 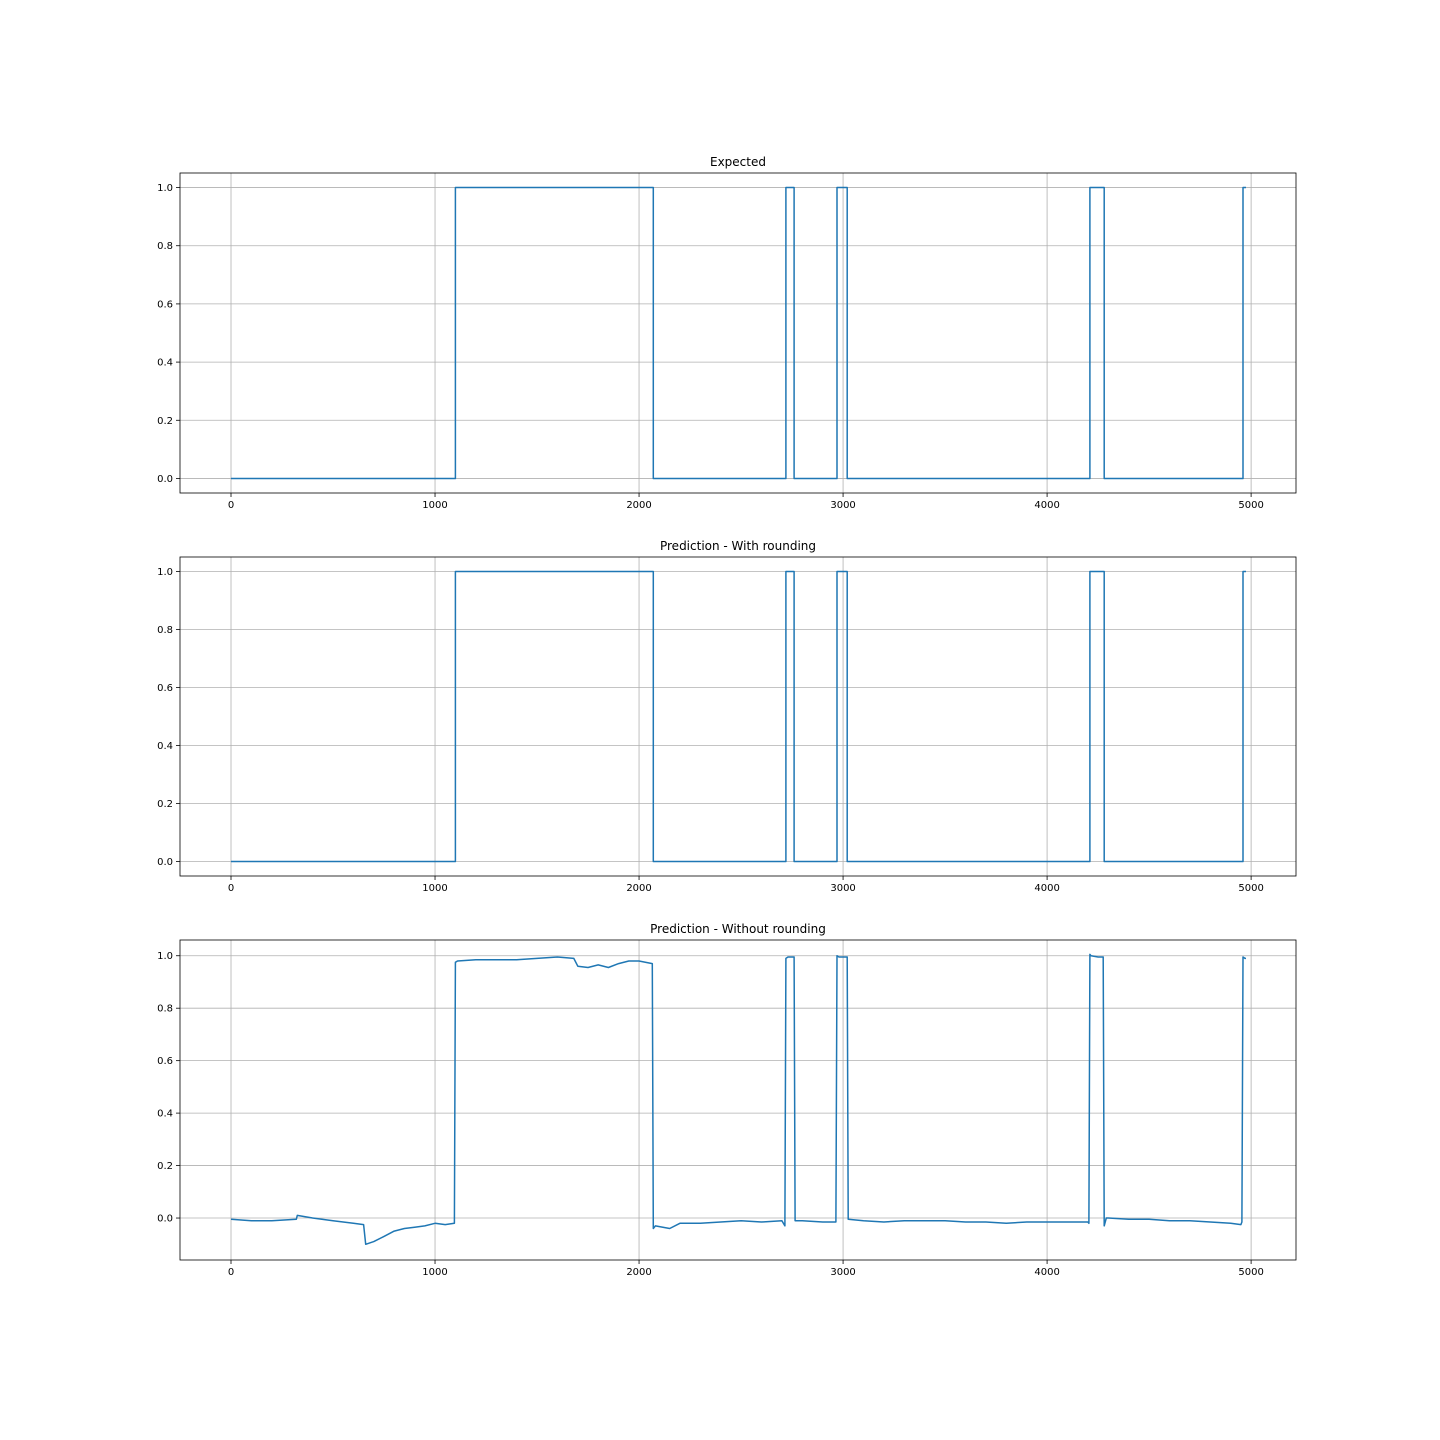 What do you see at coordinates (738, 546) in the screenshot?
I see `subplot-title: Prediction - With rounding` at bounding box center [738, 546].